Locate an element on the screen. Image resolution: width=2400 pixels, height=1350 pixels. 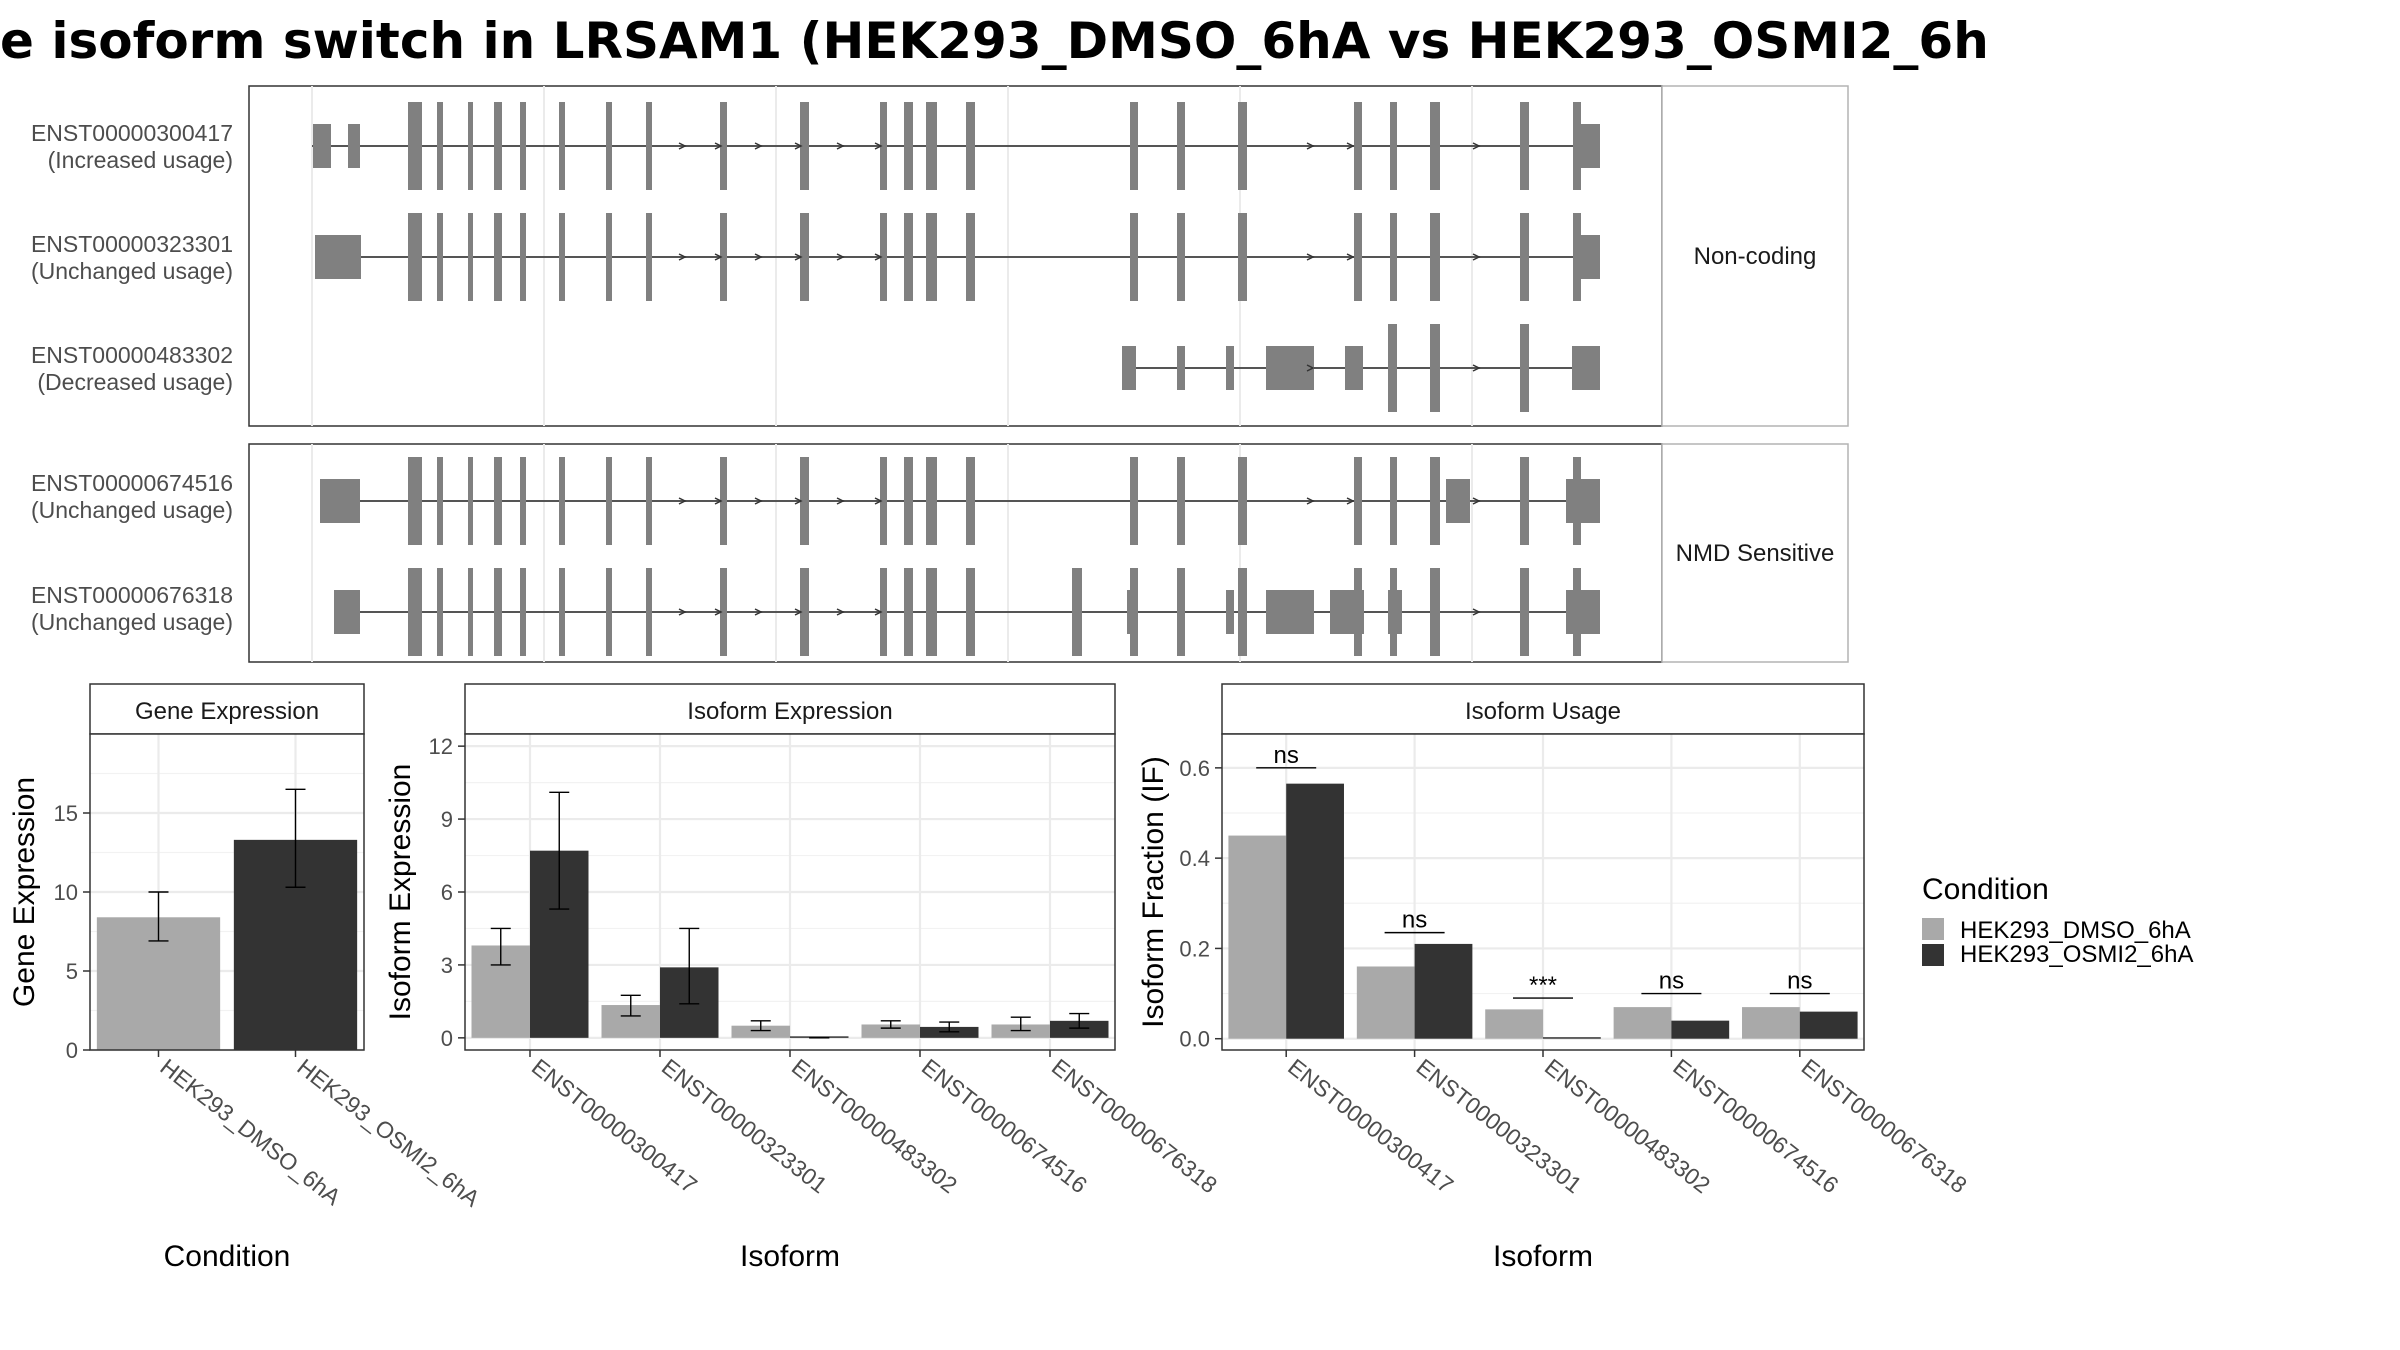
y-tick-label: 9 is located at coordinates (447, 819).